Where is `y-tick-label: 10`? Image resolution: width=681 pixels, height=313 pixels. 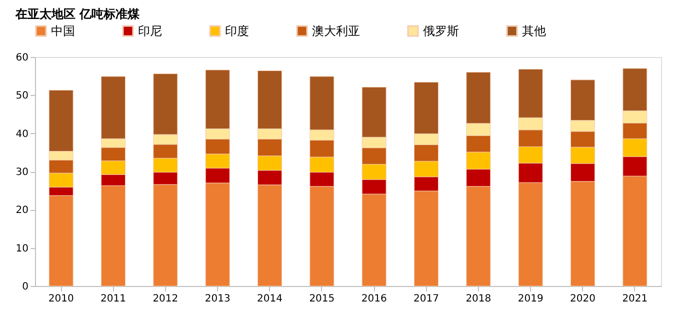 y-tick-label: 10 is located at coordinates (22, 248).